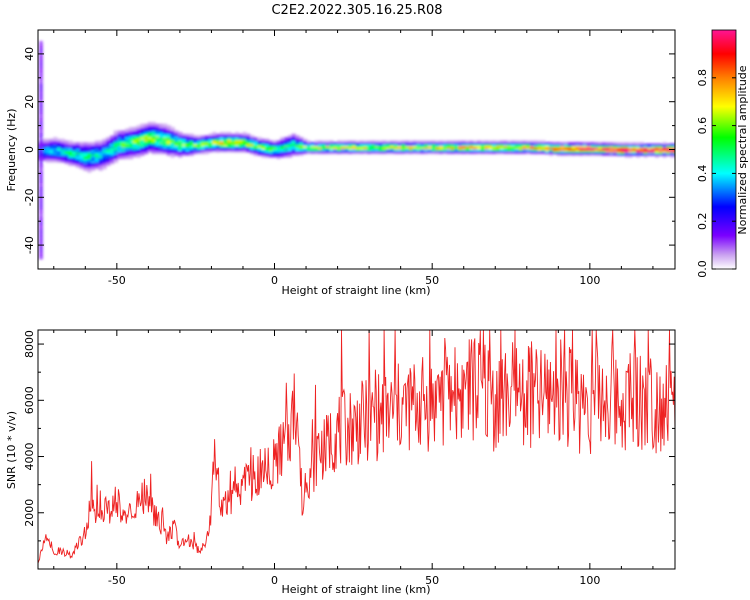 Image resolution: width=750 pixels, height=600 pixels. Describe the element at coordinates (29, 513) in the screenshot. I see `snr-y-tick-label: 2000` at that location.